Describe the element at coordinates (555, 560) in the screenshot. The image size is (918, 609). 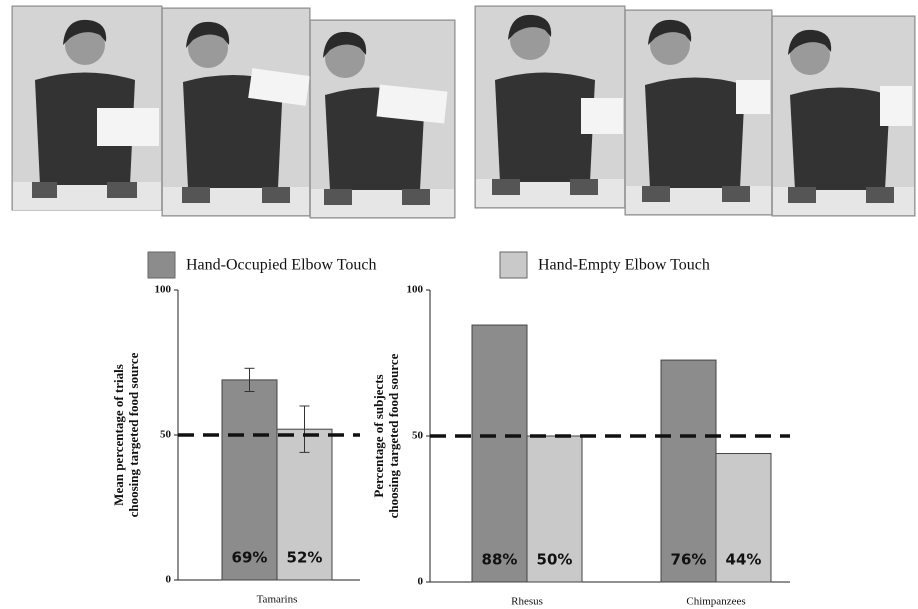
I see `value-label: 50%` at that location.